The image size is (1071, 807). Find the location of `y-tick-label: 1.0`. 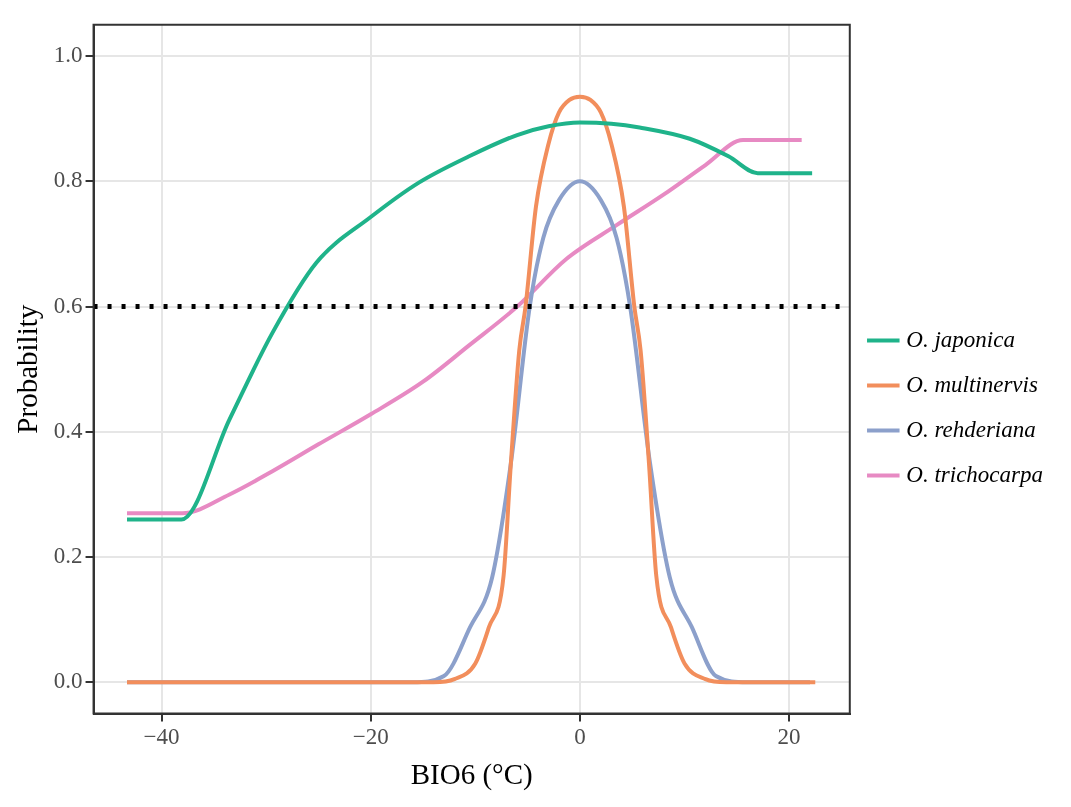

y-tick-label: 1.0 is located at coordinates (68, 55).